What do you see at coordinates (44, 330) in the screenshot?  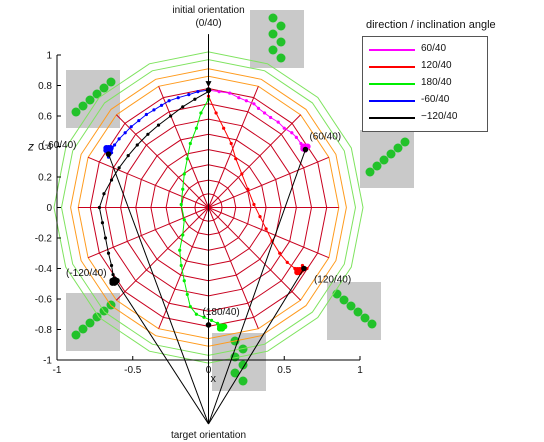 I see `y-tick-label: -0.8` at bounding box center [44, 330].